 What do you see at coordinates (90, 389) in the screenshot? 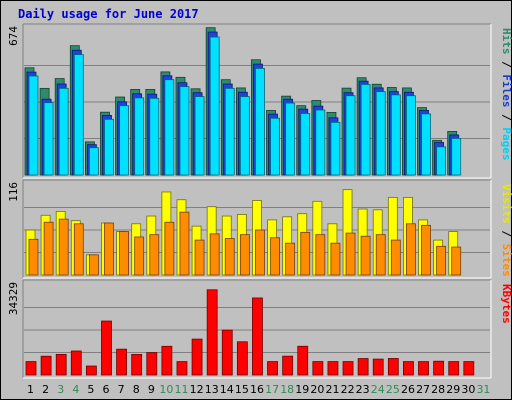
I see `day-tick-label: 5` at bounding box center [90, 389].